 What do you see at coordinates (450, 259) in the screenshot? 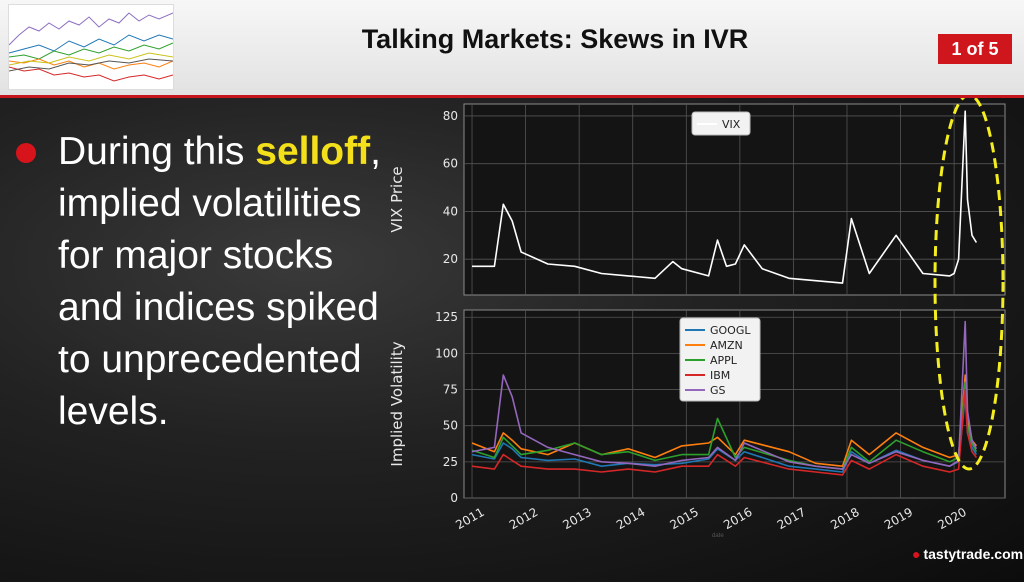
I see `y-tick-label: 20` at bounding box center [450, 259].